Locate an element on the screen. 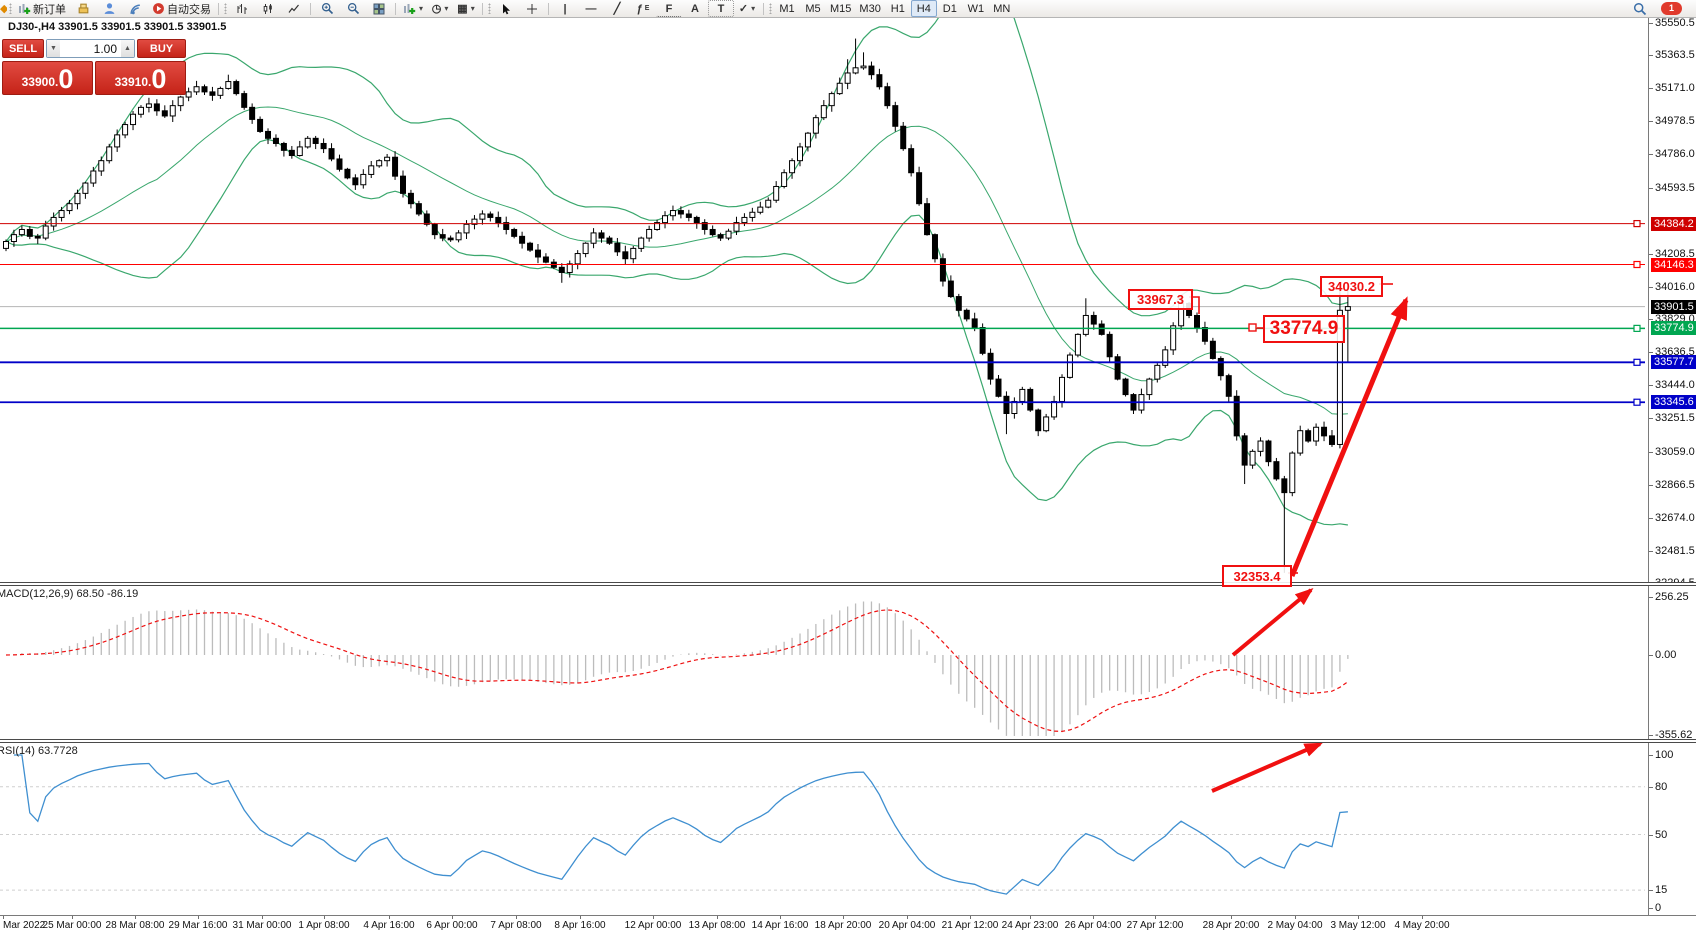  timeframe-w1: W1 is located at coordinates (976, 8).